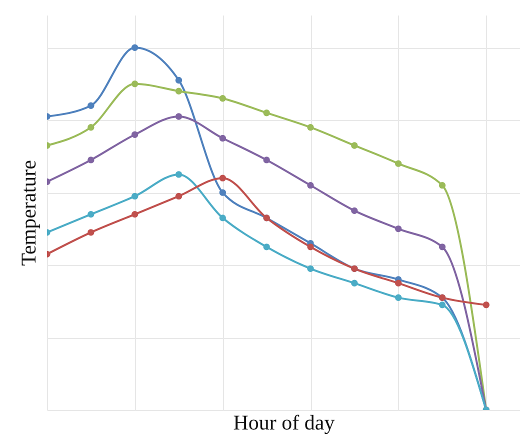 The image size is (520, 441). I want to click on x-axis-title: Hour of day, so click(284, 422).